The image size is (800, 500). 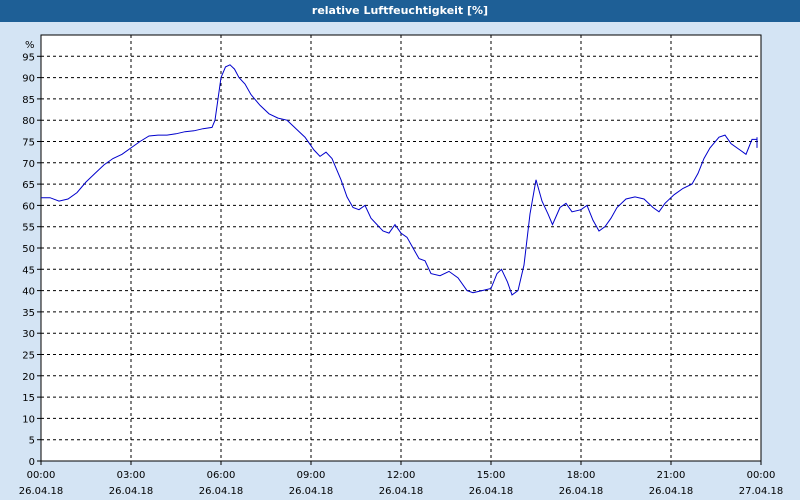 I want to click on chart-title: relative Luftfeuchtigkeit [%], so click(x=400, y=11).